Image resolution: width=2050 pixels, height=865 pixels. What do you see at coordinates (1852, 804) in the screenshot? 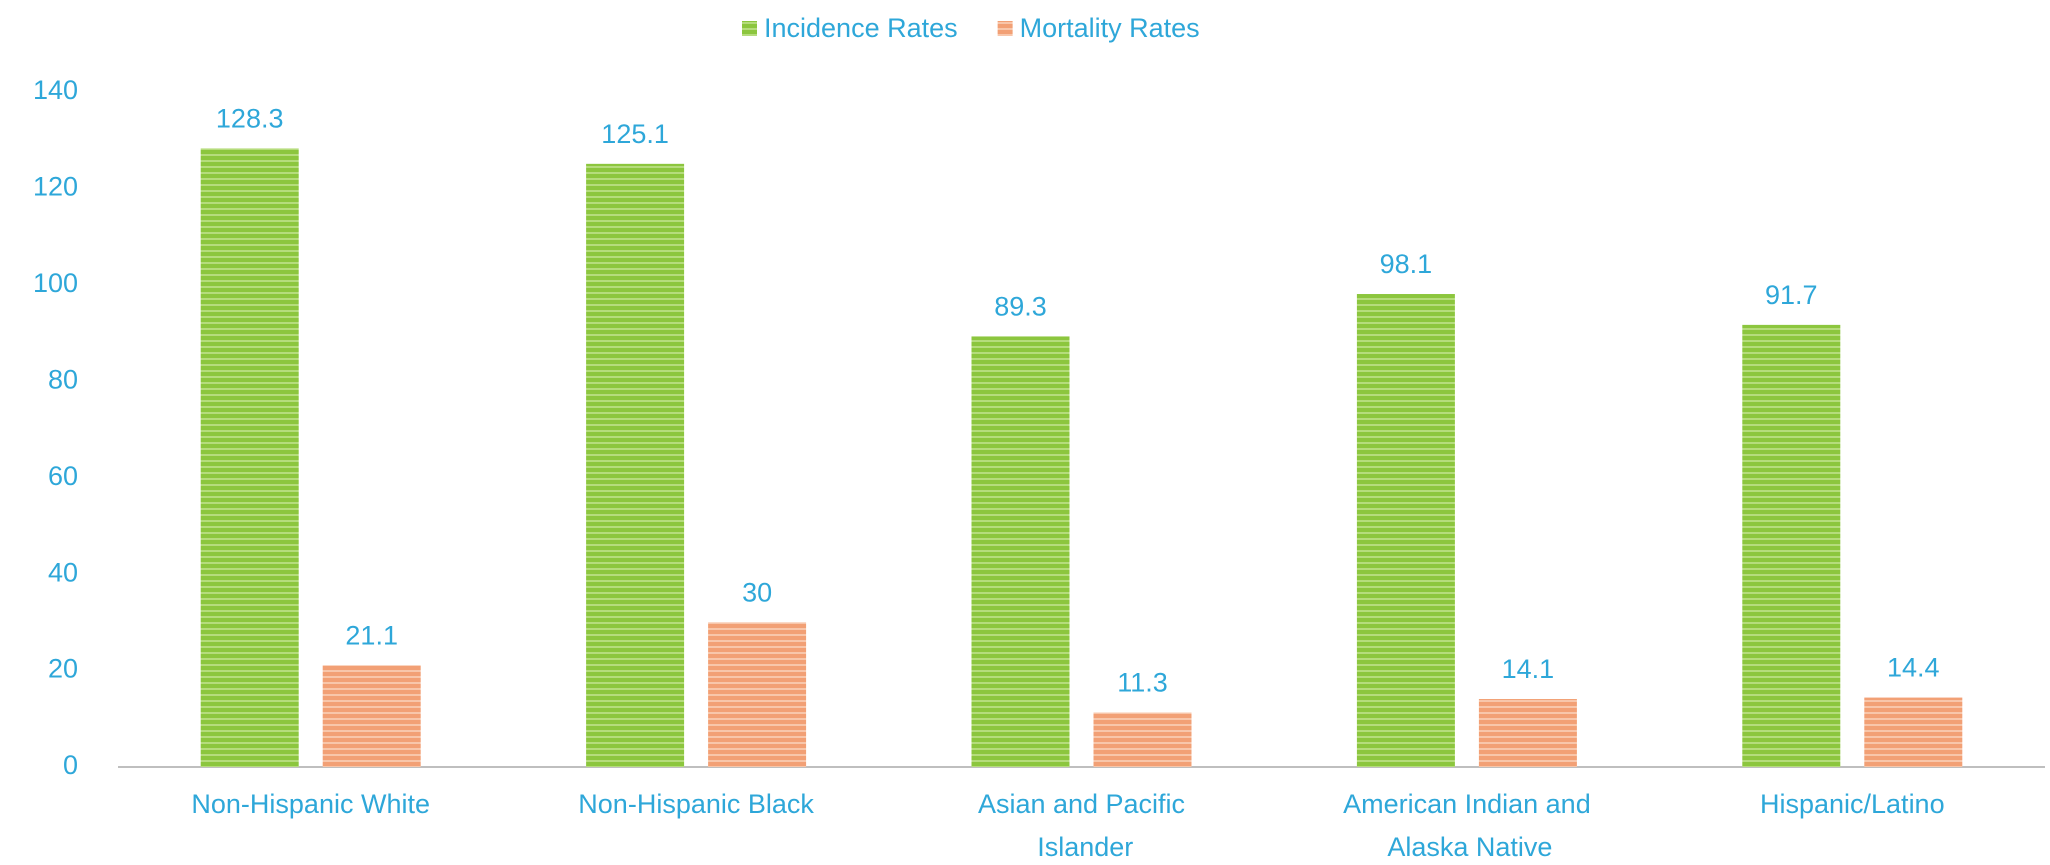
I see `x-tick-label: Hispanic/Latino` at bounding box center [1852, 804].